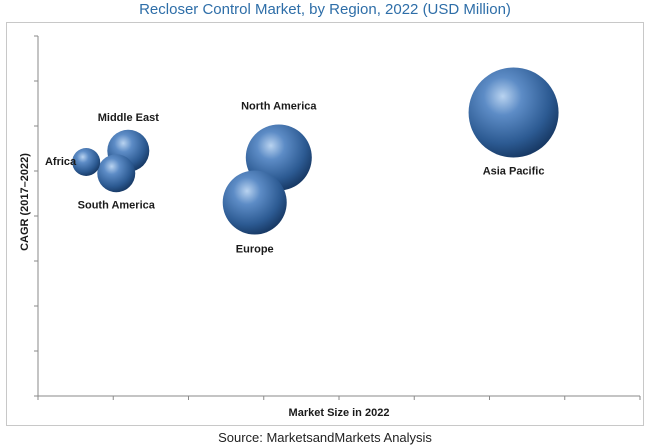 This screenshot has height=448, width=650. Describe the element at coordinates (86, 162) in the screenshot. I see `bubble-africa` at that location.